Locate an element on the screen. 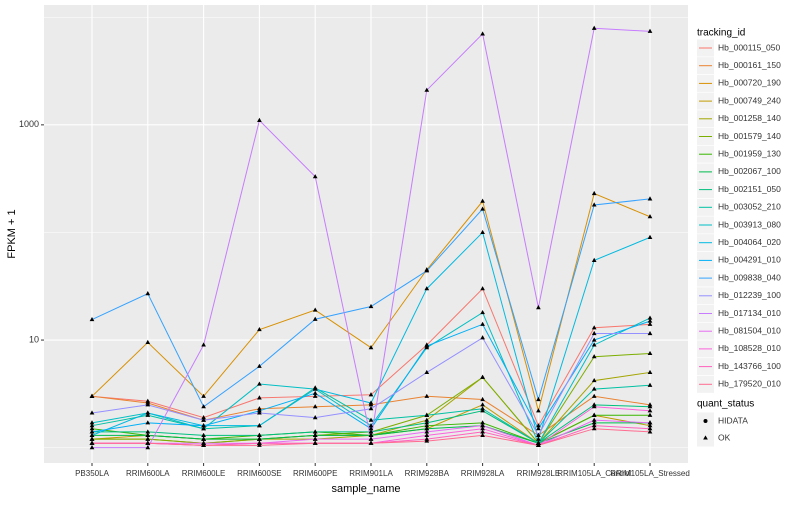 This screenshot has height=505, width=800. legend-label: Hb_000720_190 is located at coordinates (749, 83).